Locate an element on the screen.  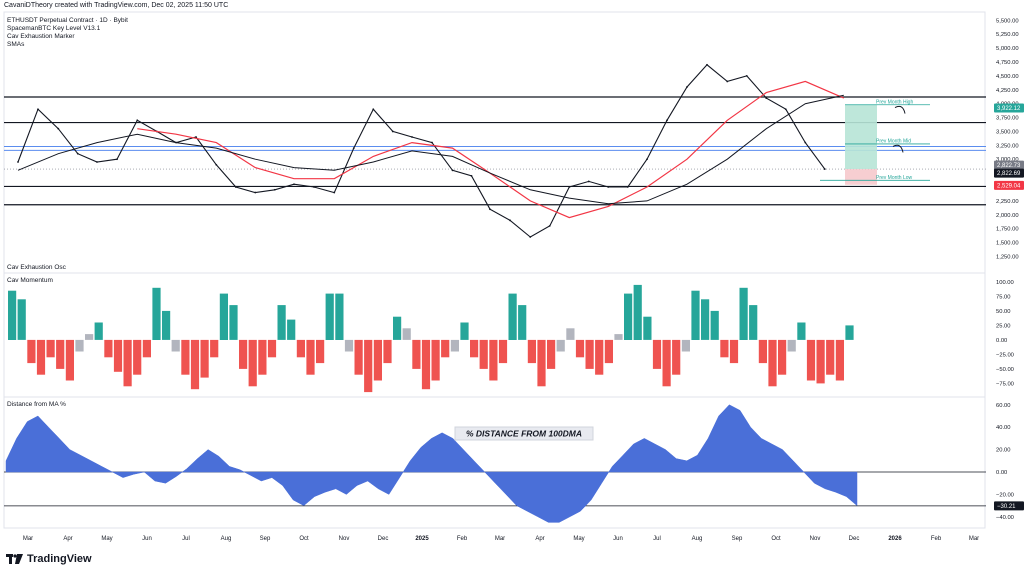
price-axis-label: 4,500.00 is located at coordinates (1007, 77).